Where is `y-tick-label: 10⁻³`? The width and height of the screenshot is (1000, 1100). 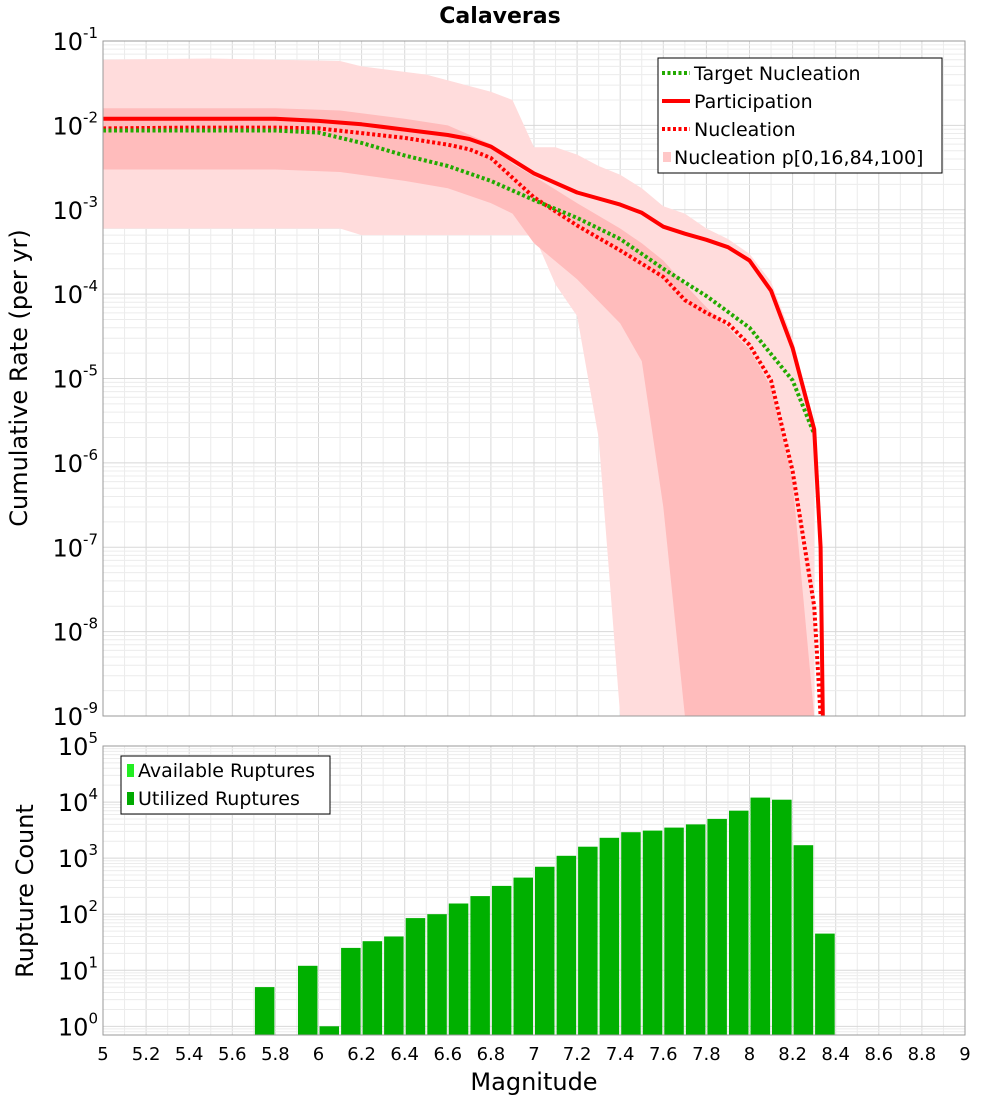 y-tick-label: 10⁻³ is located at coordinates (75, 209).